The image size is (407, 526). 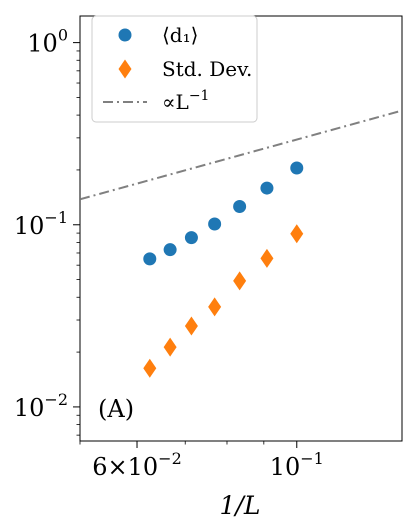 I want to click on y-tick-label: 10⁻¹, so click(x=41, y=224).